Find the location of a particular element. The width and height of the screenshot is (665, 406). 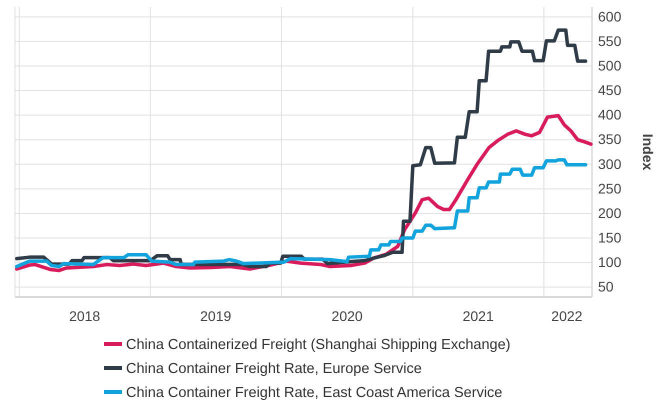

y-tick-label: 150 is located at coordinates (610, 237).